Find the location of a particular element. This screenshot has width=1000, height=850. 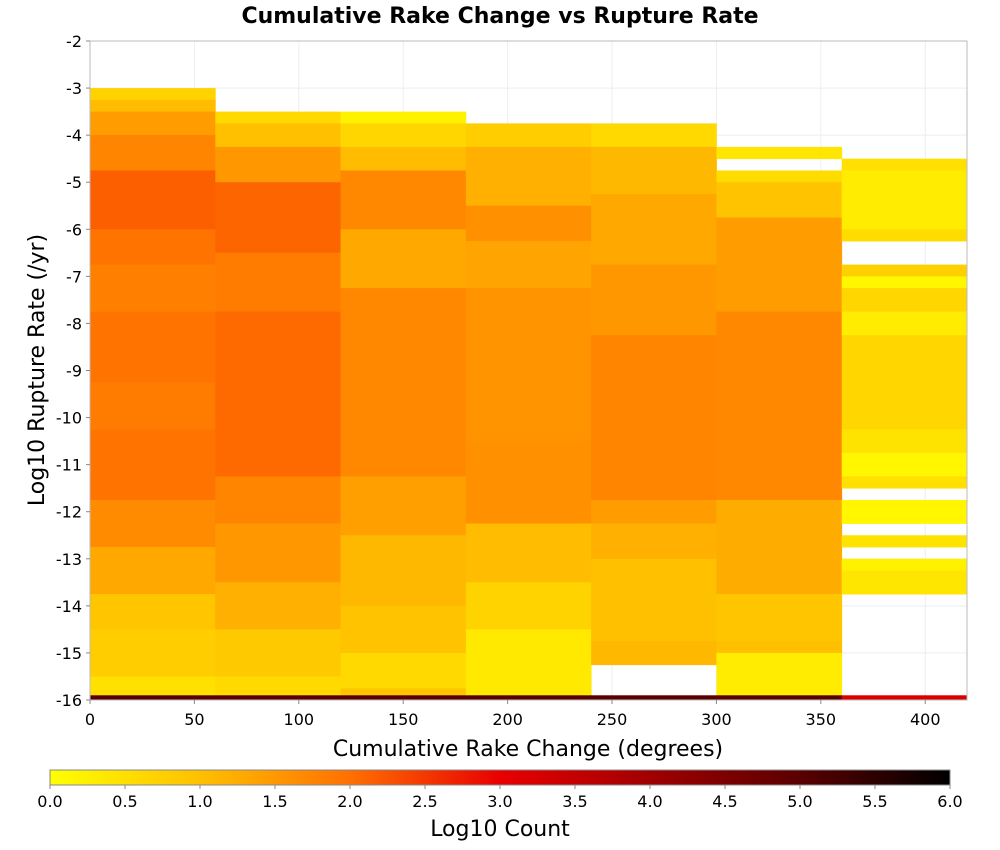

y-tick-label: -11 is located at coordinates (69, 465).